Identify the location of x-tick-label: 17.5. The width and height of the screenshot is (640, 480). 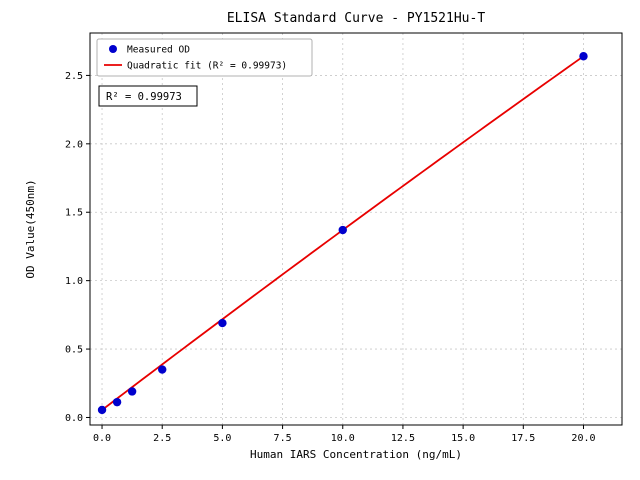
(523, 438).